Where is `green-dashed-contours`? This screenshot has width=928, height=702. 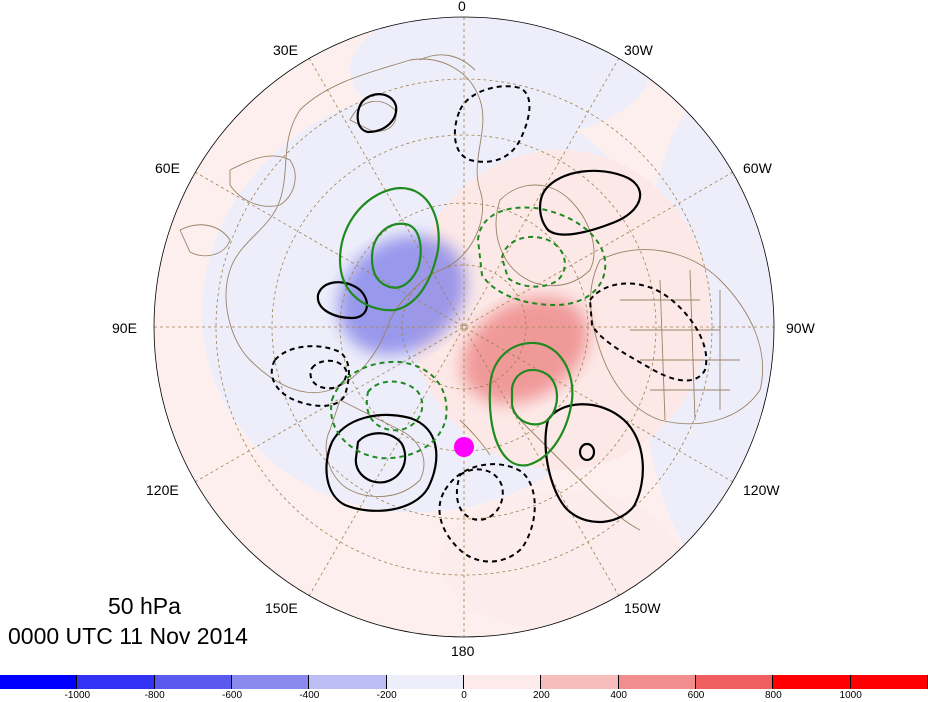 green-dashed-contours is located at coordinates (468, 333).